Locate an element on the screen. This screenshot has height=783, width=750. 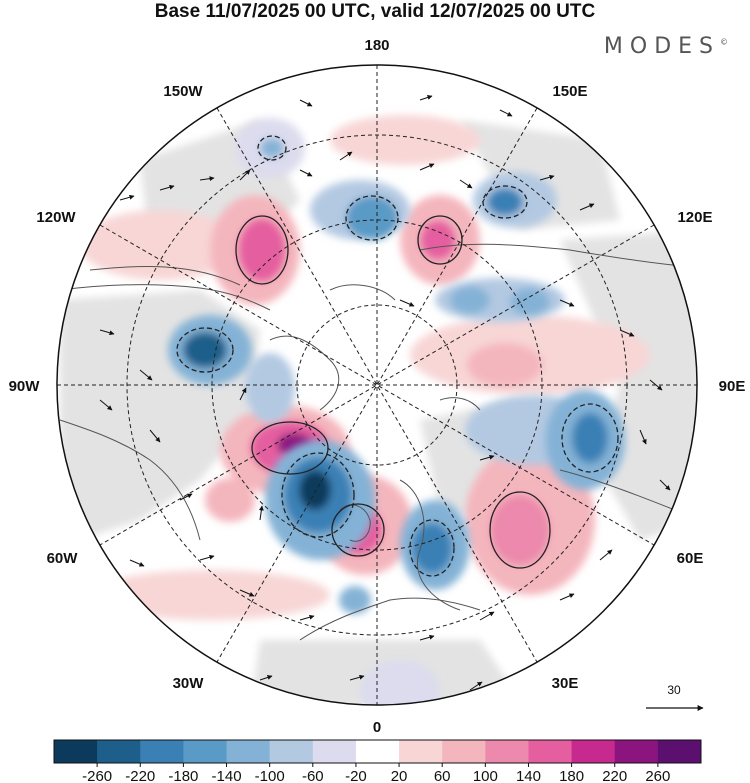
lon-label-150w: 150W is located at coordinates (183, 91).